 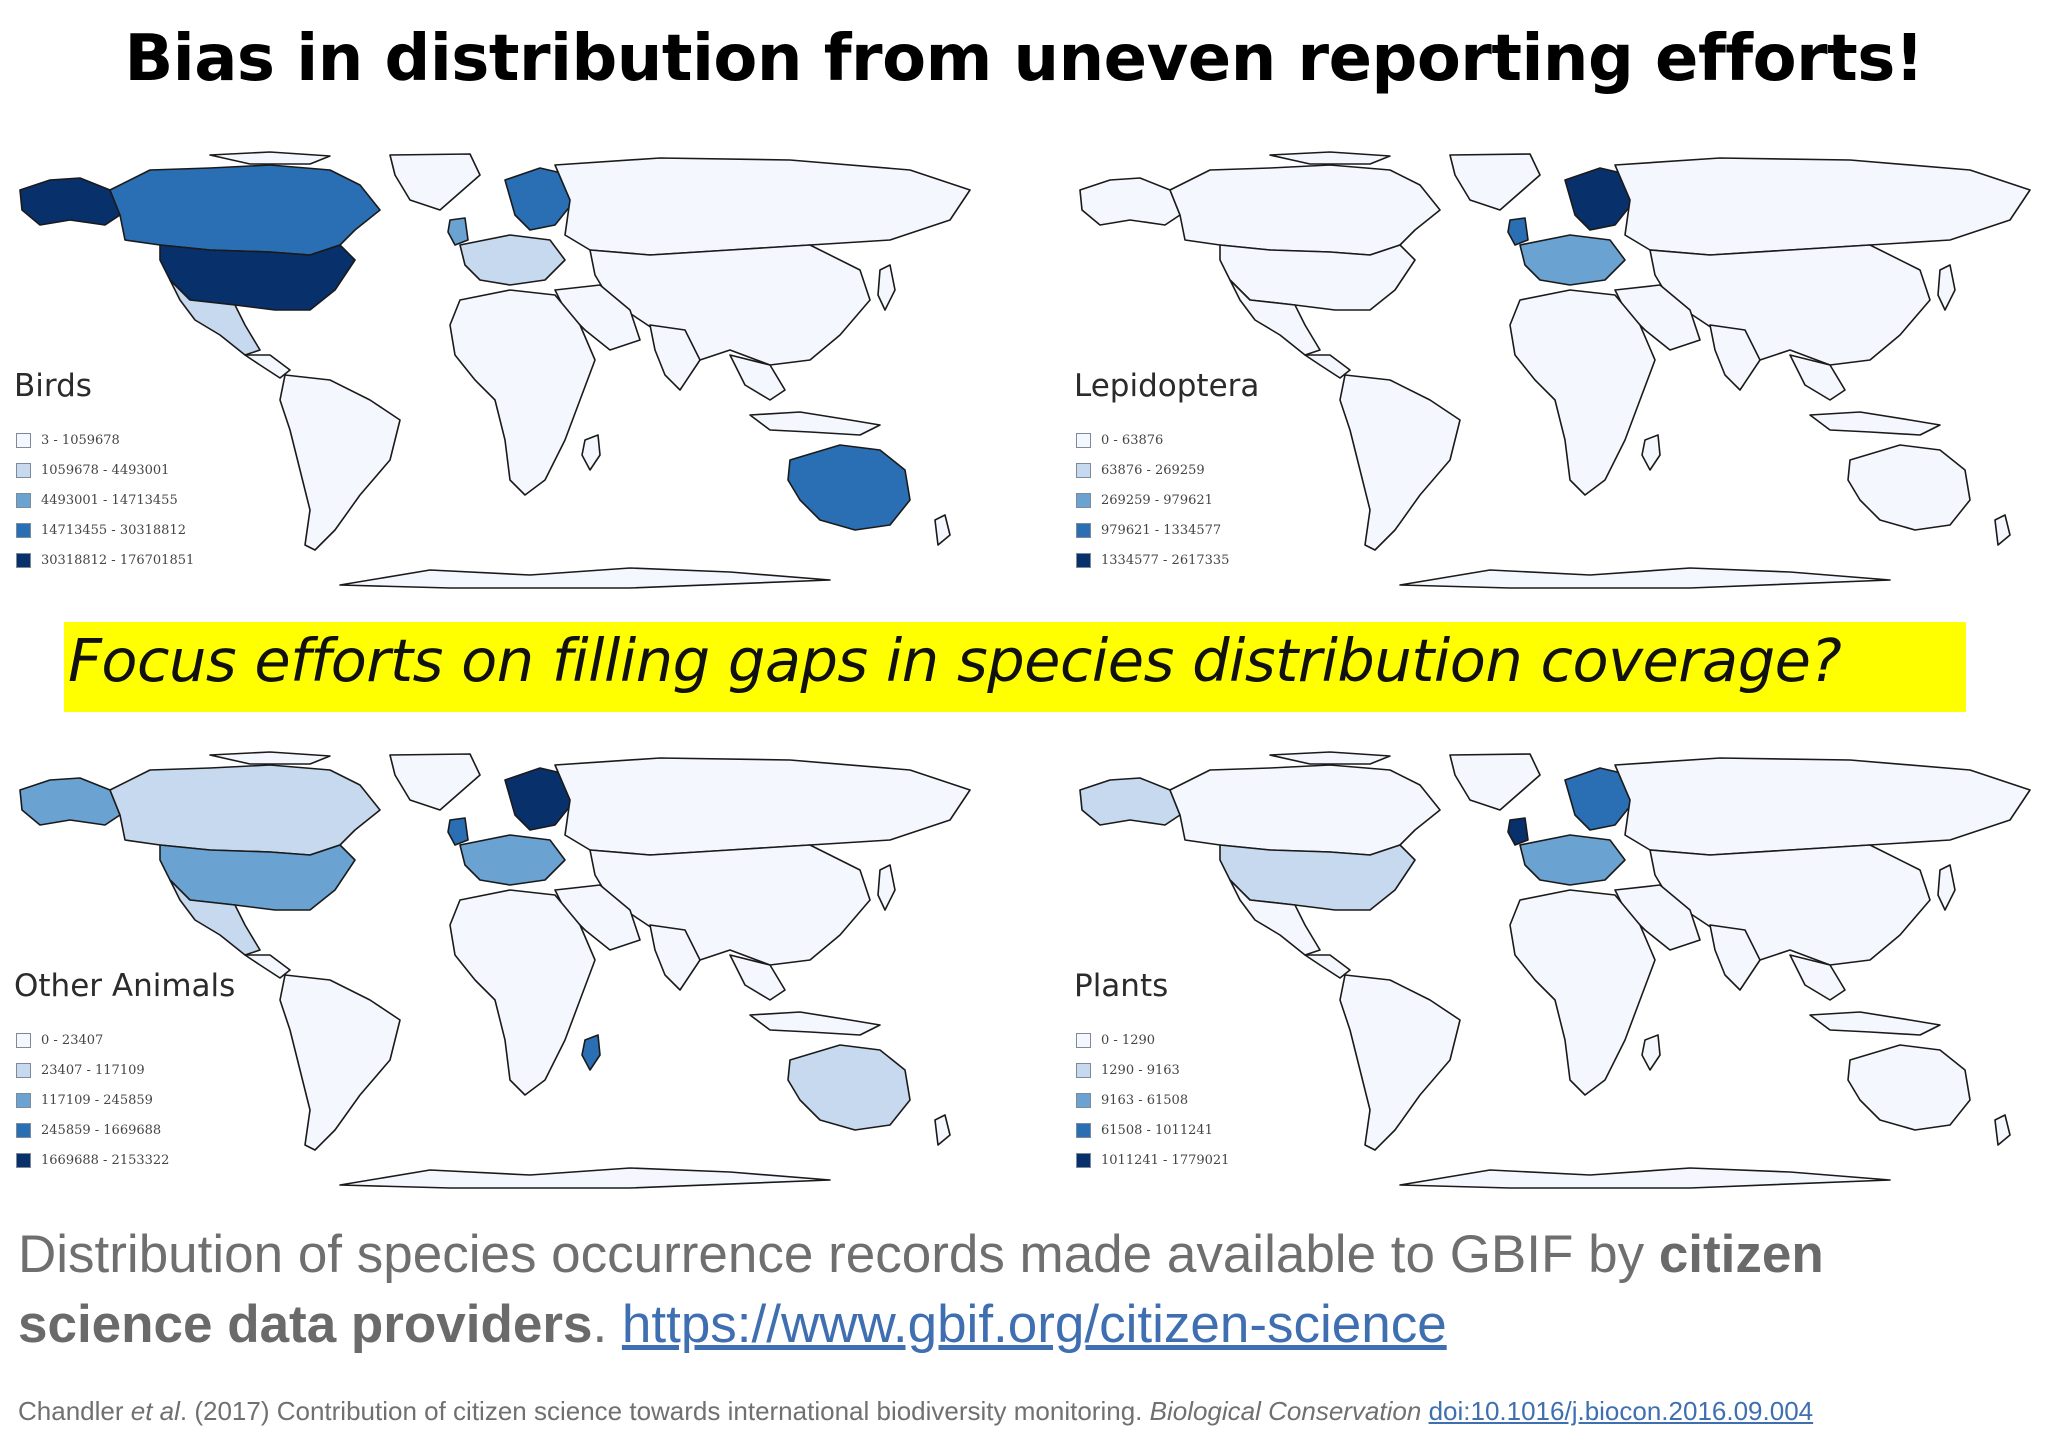 I want to click on legend-range: 14713455 - 30318812, so click(x=113, y=530).